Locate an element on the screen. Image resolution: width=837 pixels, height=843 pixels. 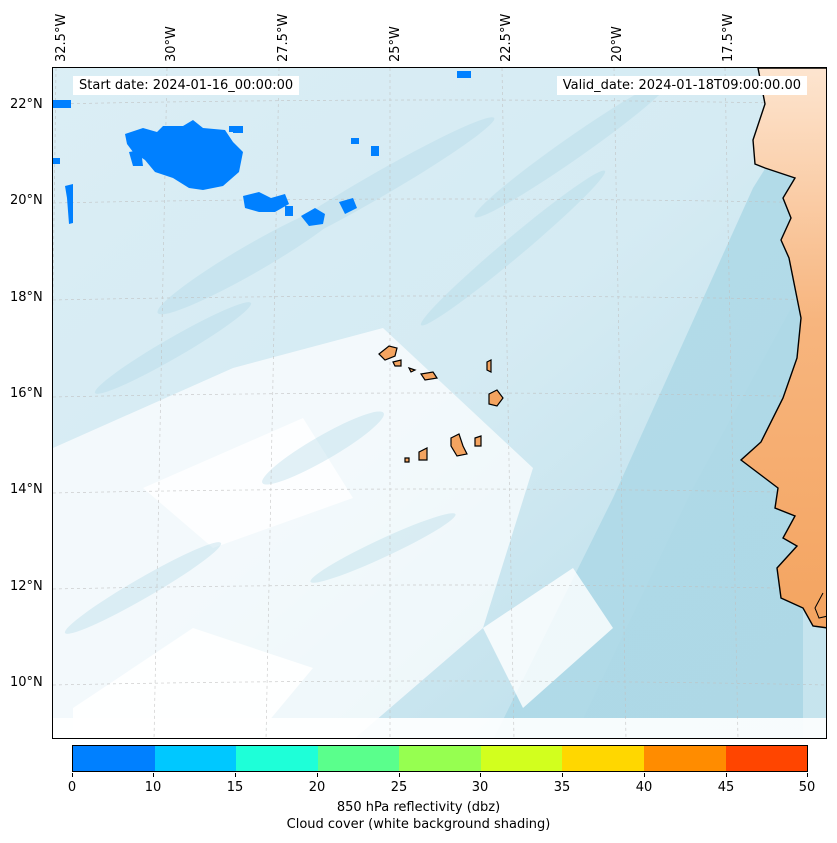
colorbar-tick-label: 30 is located at coordinates (480, 787).